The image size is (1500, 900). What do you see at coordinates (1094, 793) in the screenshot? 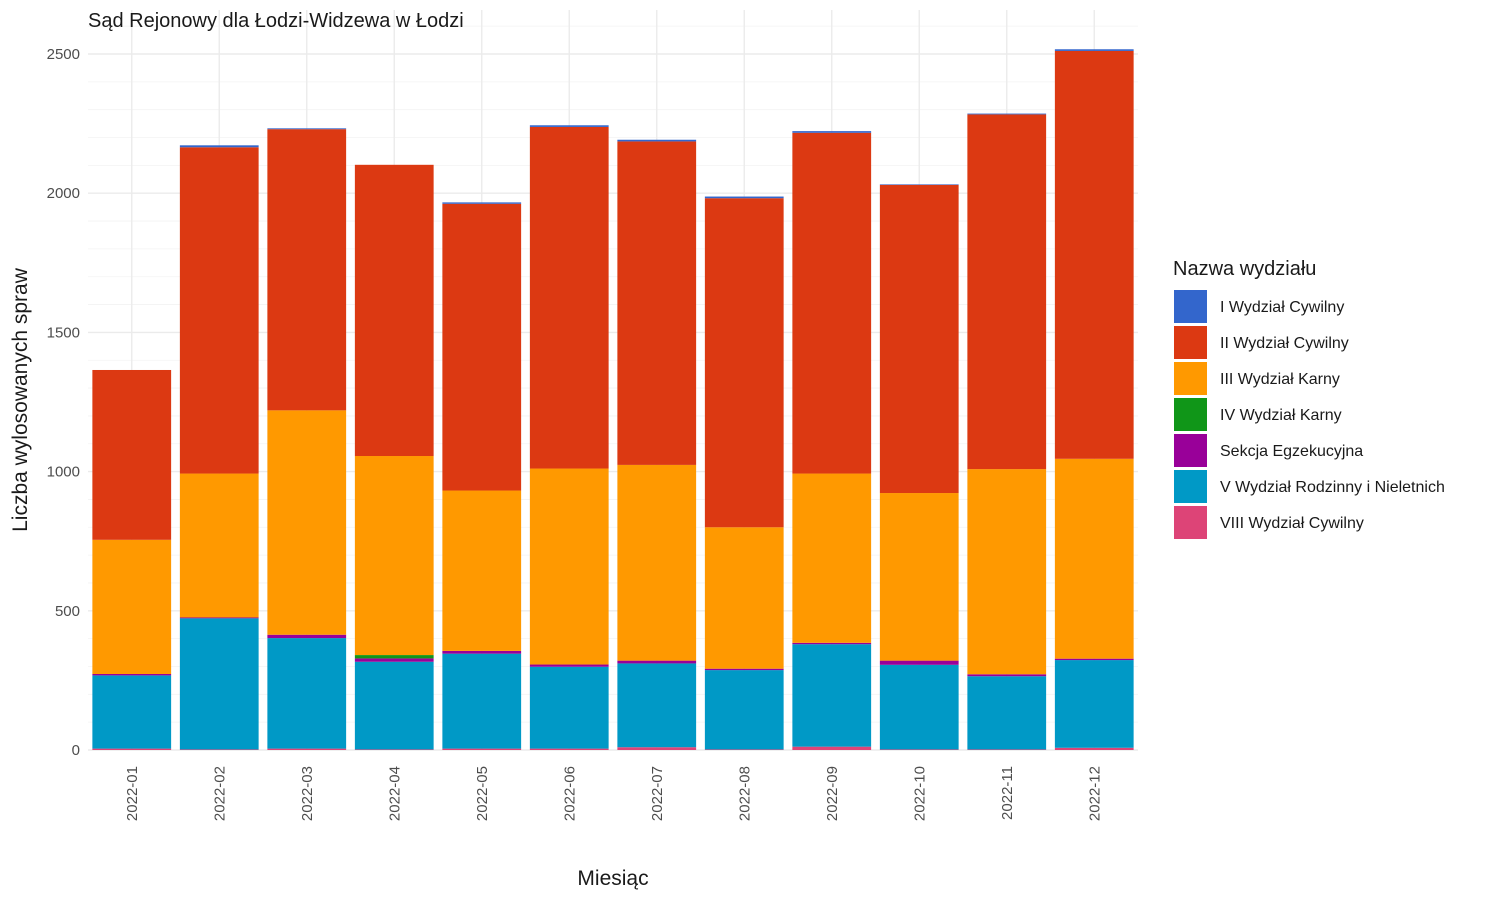
I see `x-tick-label: 2022-12` at bounding box center [1094, 793].